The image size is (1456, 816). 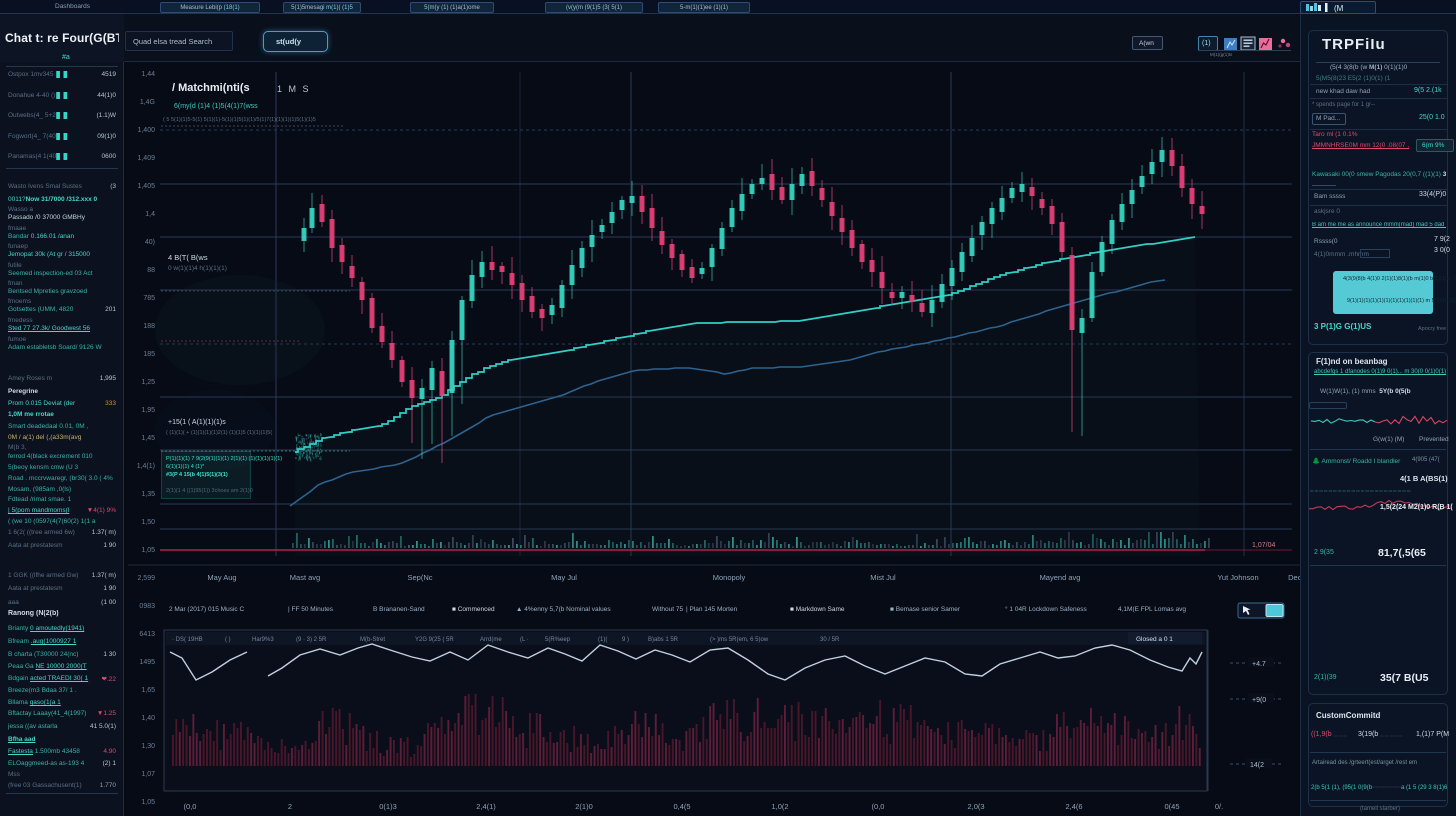 What do you see at coordinates (625, 640) in the screenshot?
I see `svg-text: 9 )` at bounding box center [625, 640].